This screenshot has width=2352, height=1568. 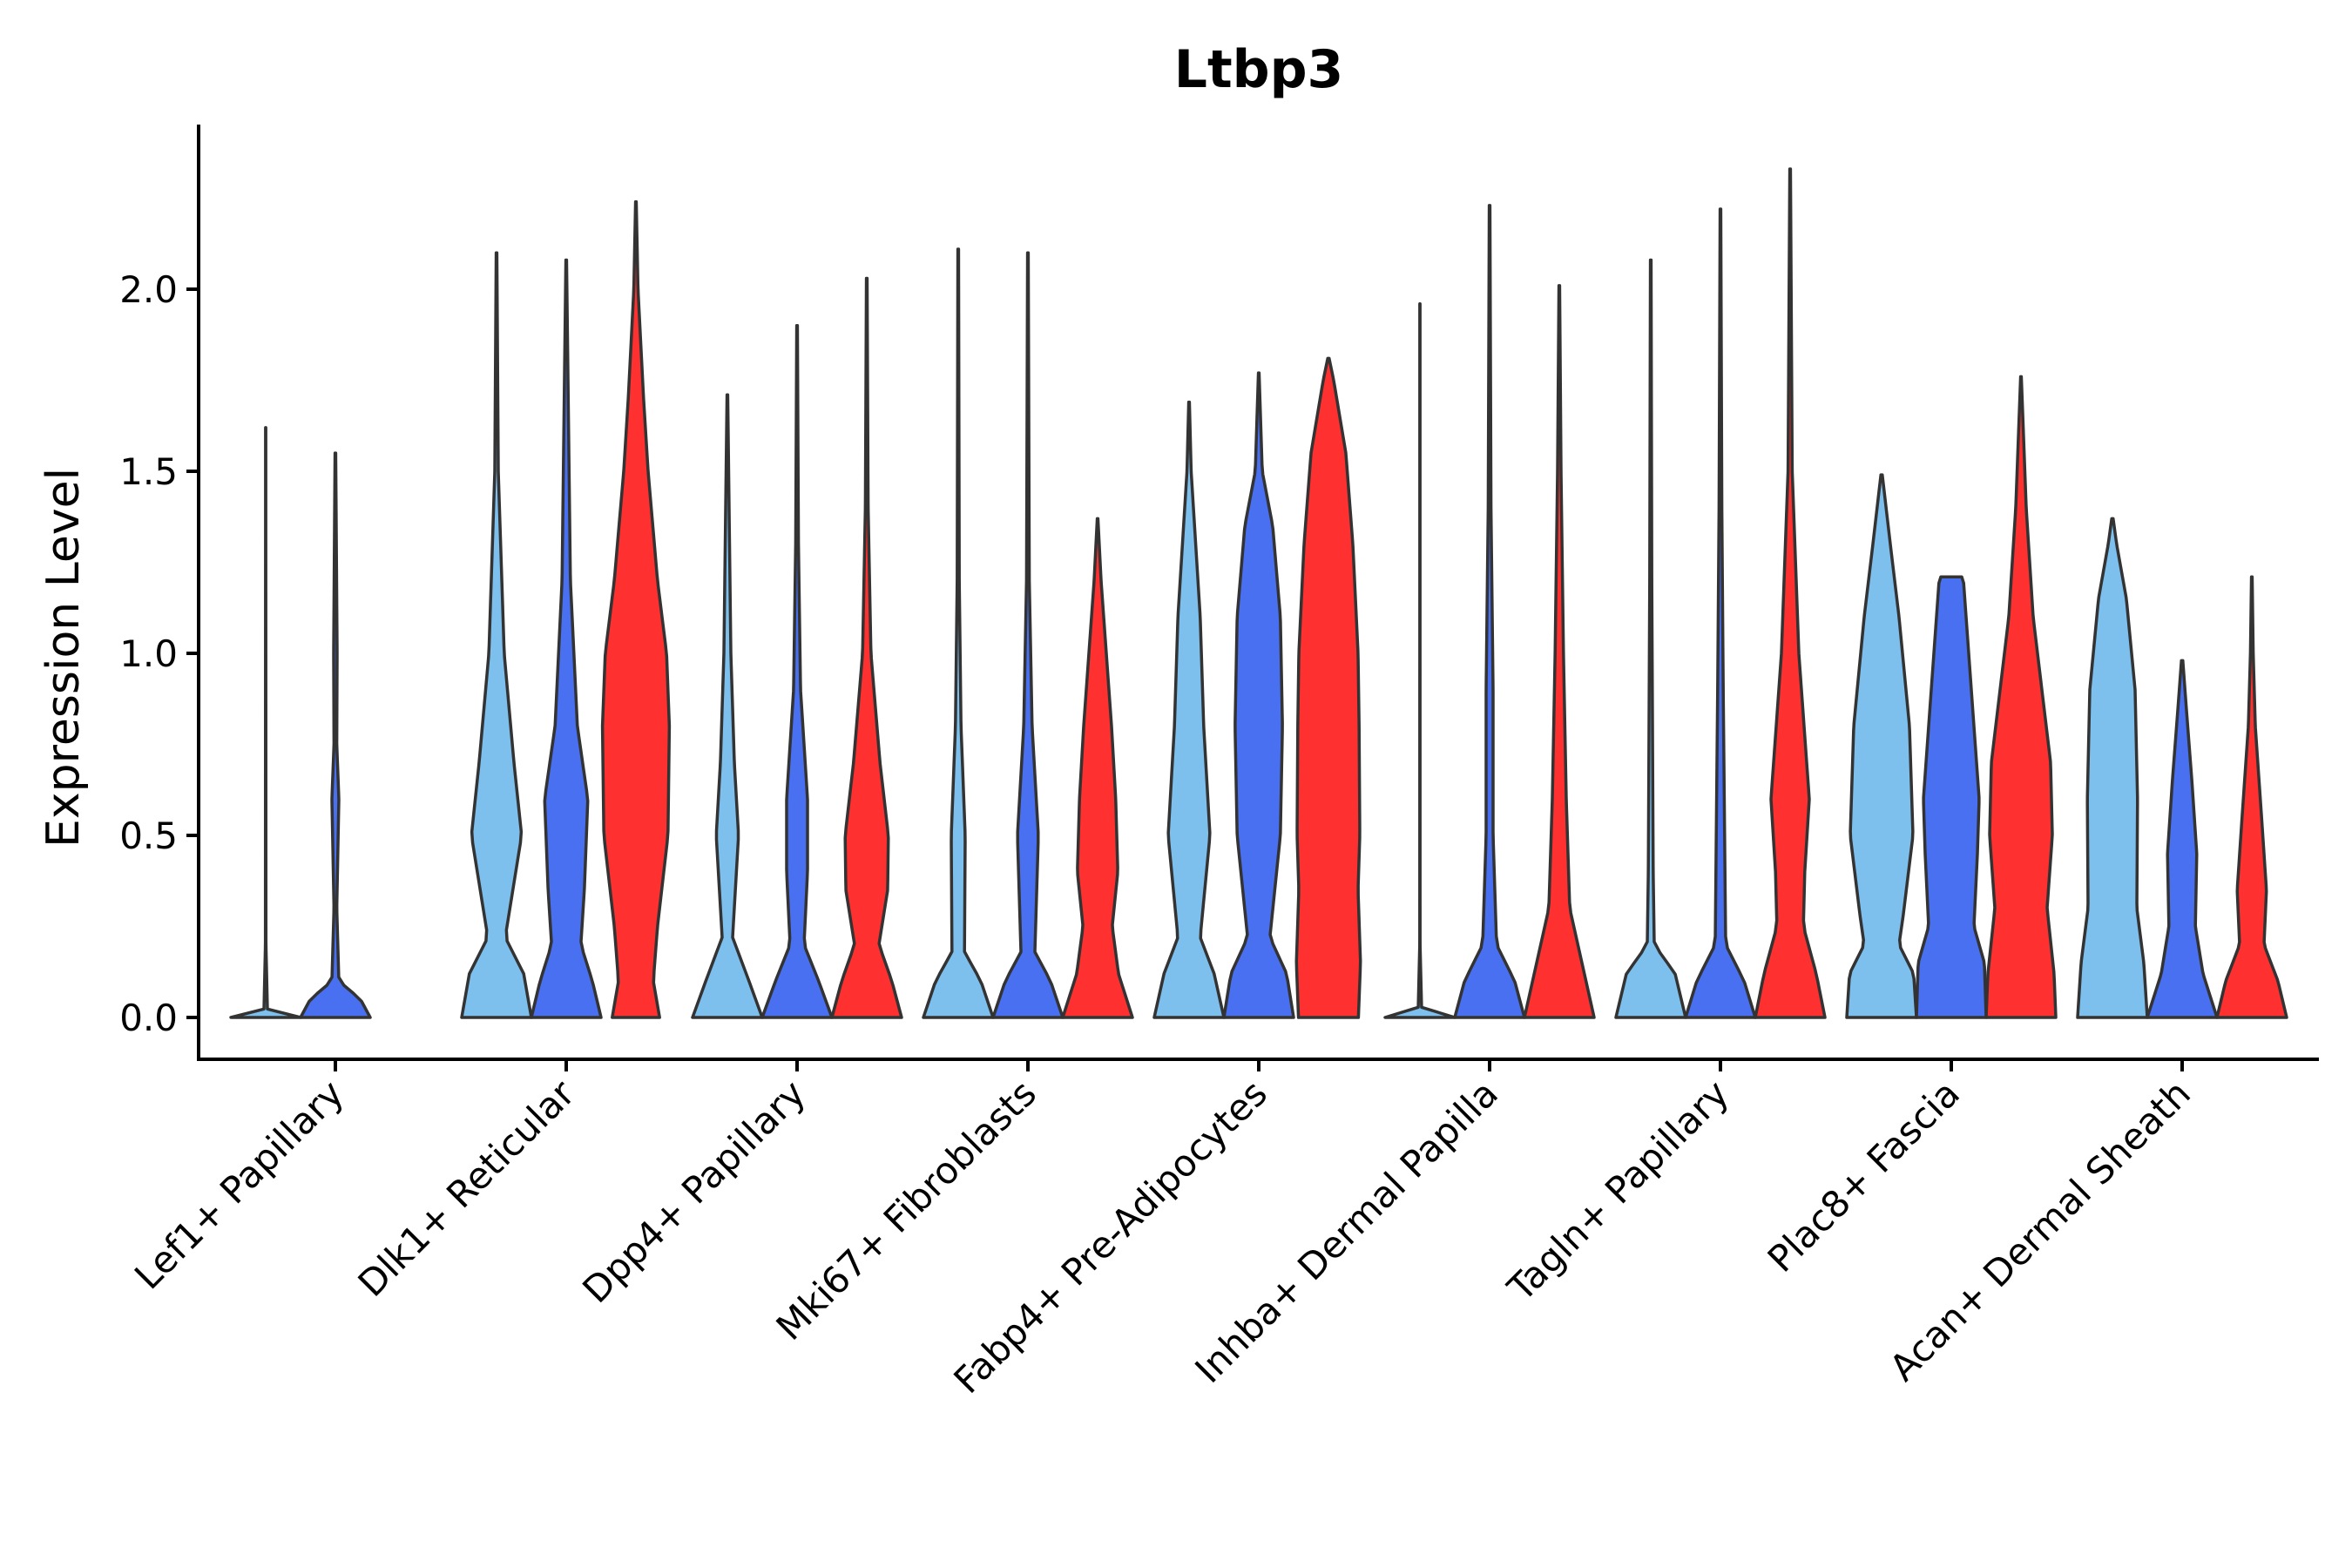 I want to click on x-tick-label: Lef1+ Papillary, so click(x=239, y=1184).